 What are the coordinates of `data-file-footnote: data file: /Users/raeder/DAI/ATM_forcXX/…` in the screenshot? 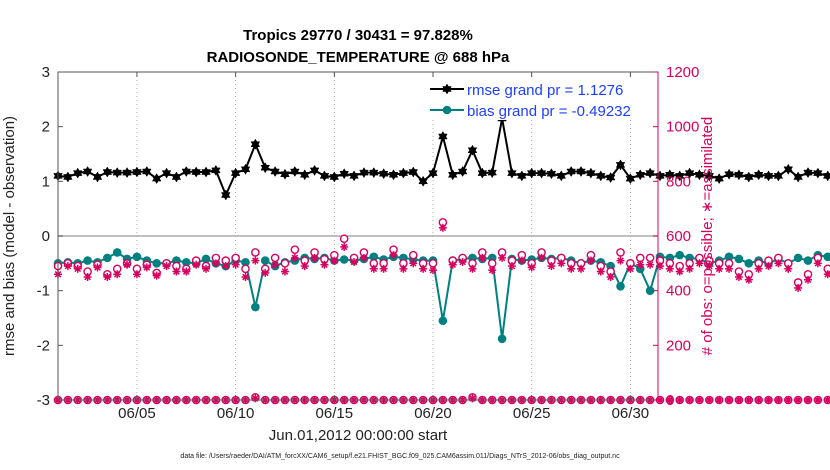 It's located at (400, 456).